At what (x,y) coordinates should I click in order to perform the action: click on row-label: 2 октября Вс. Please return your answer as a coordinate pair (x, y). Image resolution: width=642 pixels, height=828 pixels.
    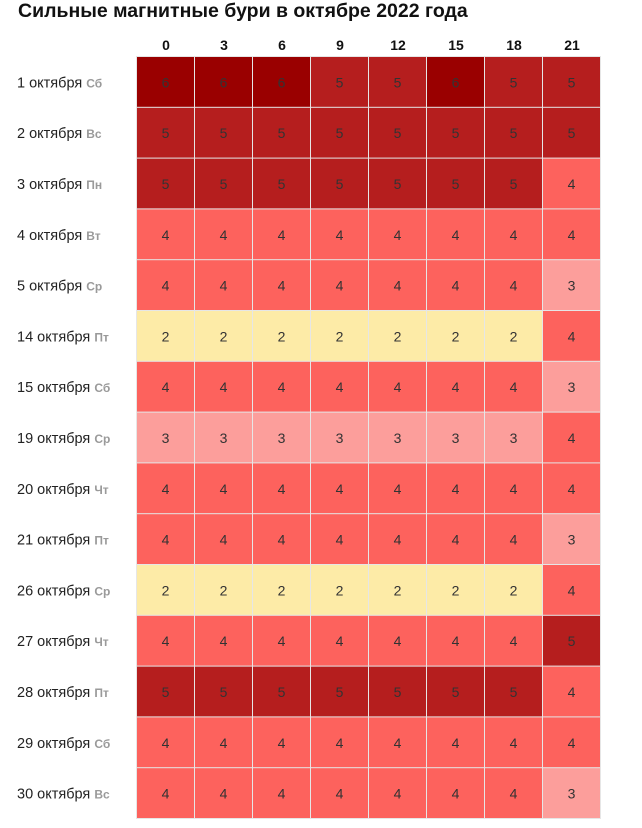
    Looking at the image, I should click on (59, 134).